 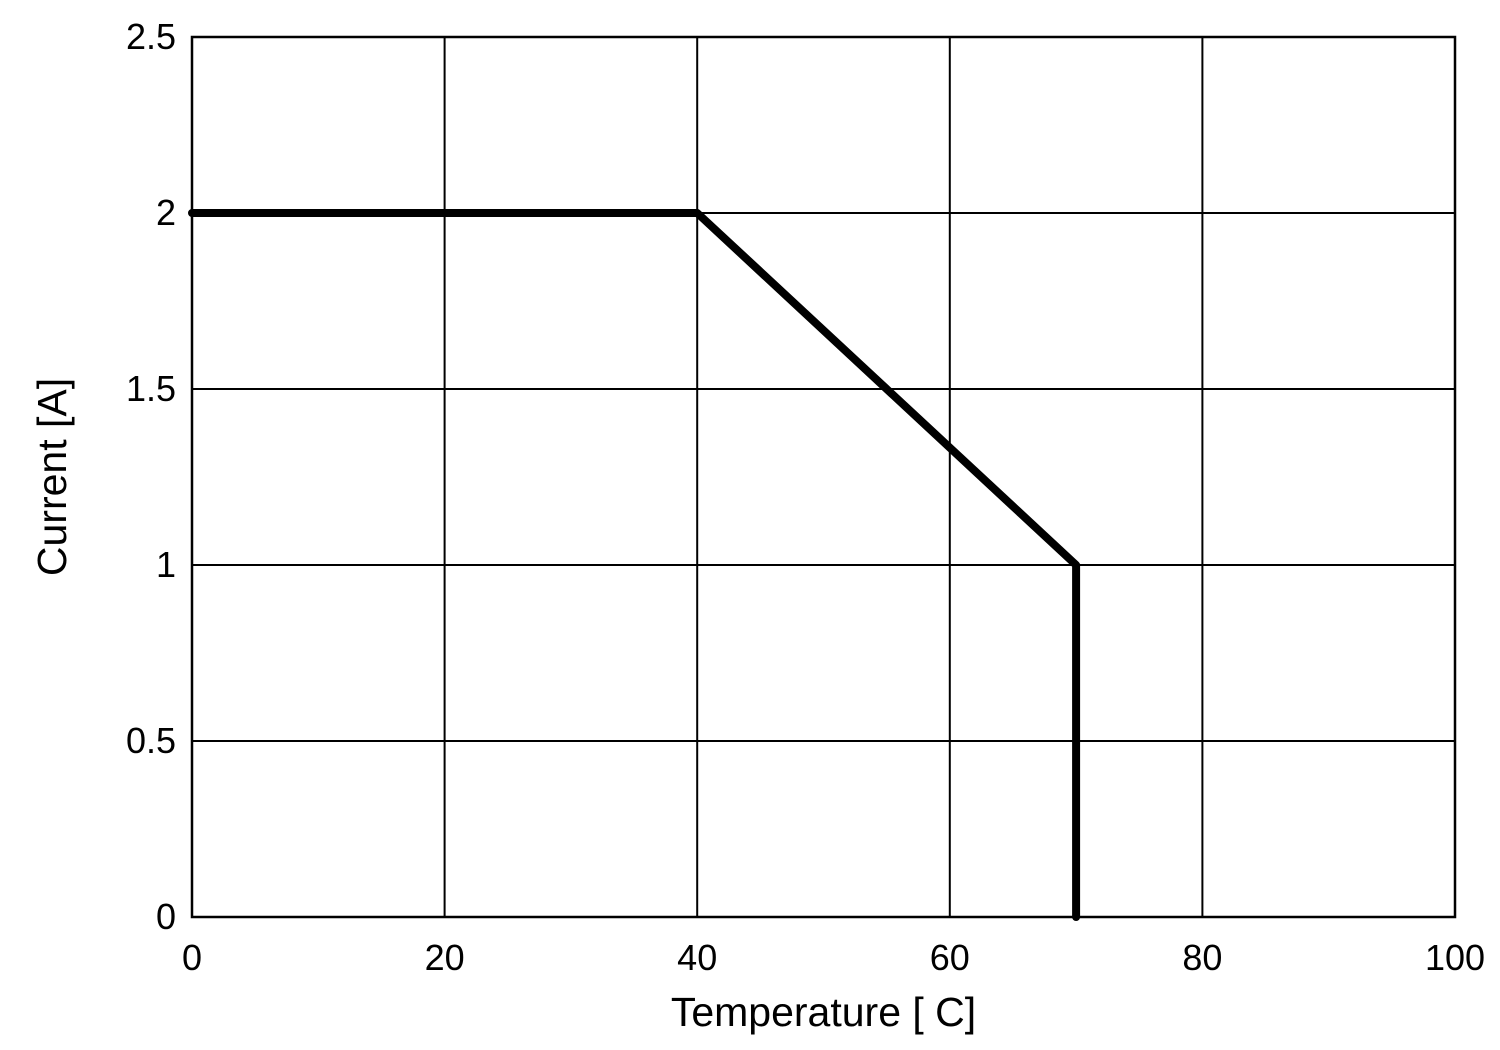 What do you see at coordinates (697, 957) in the screenshot?
I see `x-tick-label: 40` at bounding box center [697, 957].